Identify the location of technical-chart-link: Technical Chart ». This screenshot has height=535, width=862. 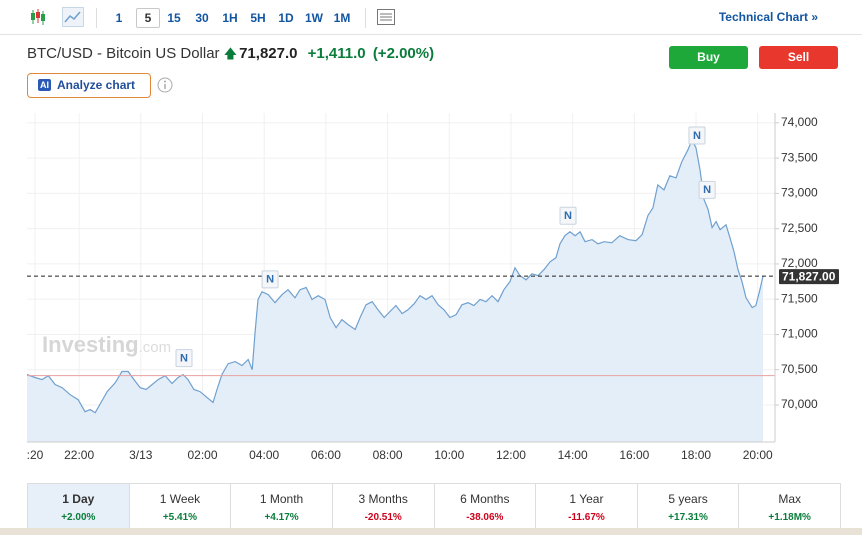
(768, 17).